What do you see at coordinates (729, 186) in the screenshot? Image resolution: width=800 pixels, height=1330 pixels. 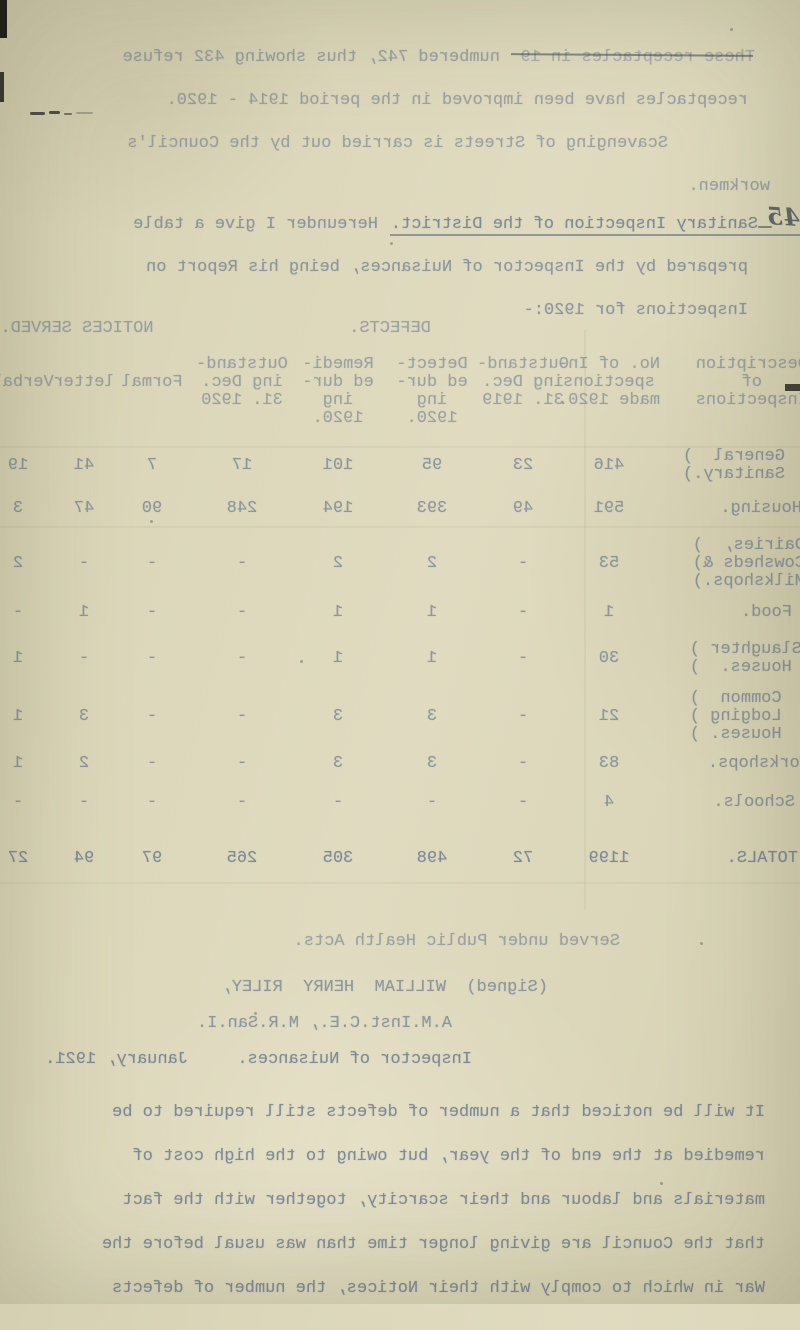 I see `paragraph-line: workmen.` at bounding box center [729, 186].